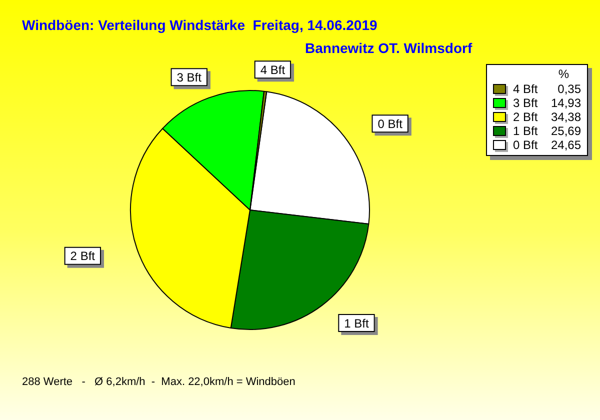 This screenshot has width=600, height=420. I want to click on chart-subtitle: Bannewitz OT. Wilmsdorf, so click(388, 48).